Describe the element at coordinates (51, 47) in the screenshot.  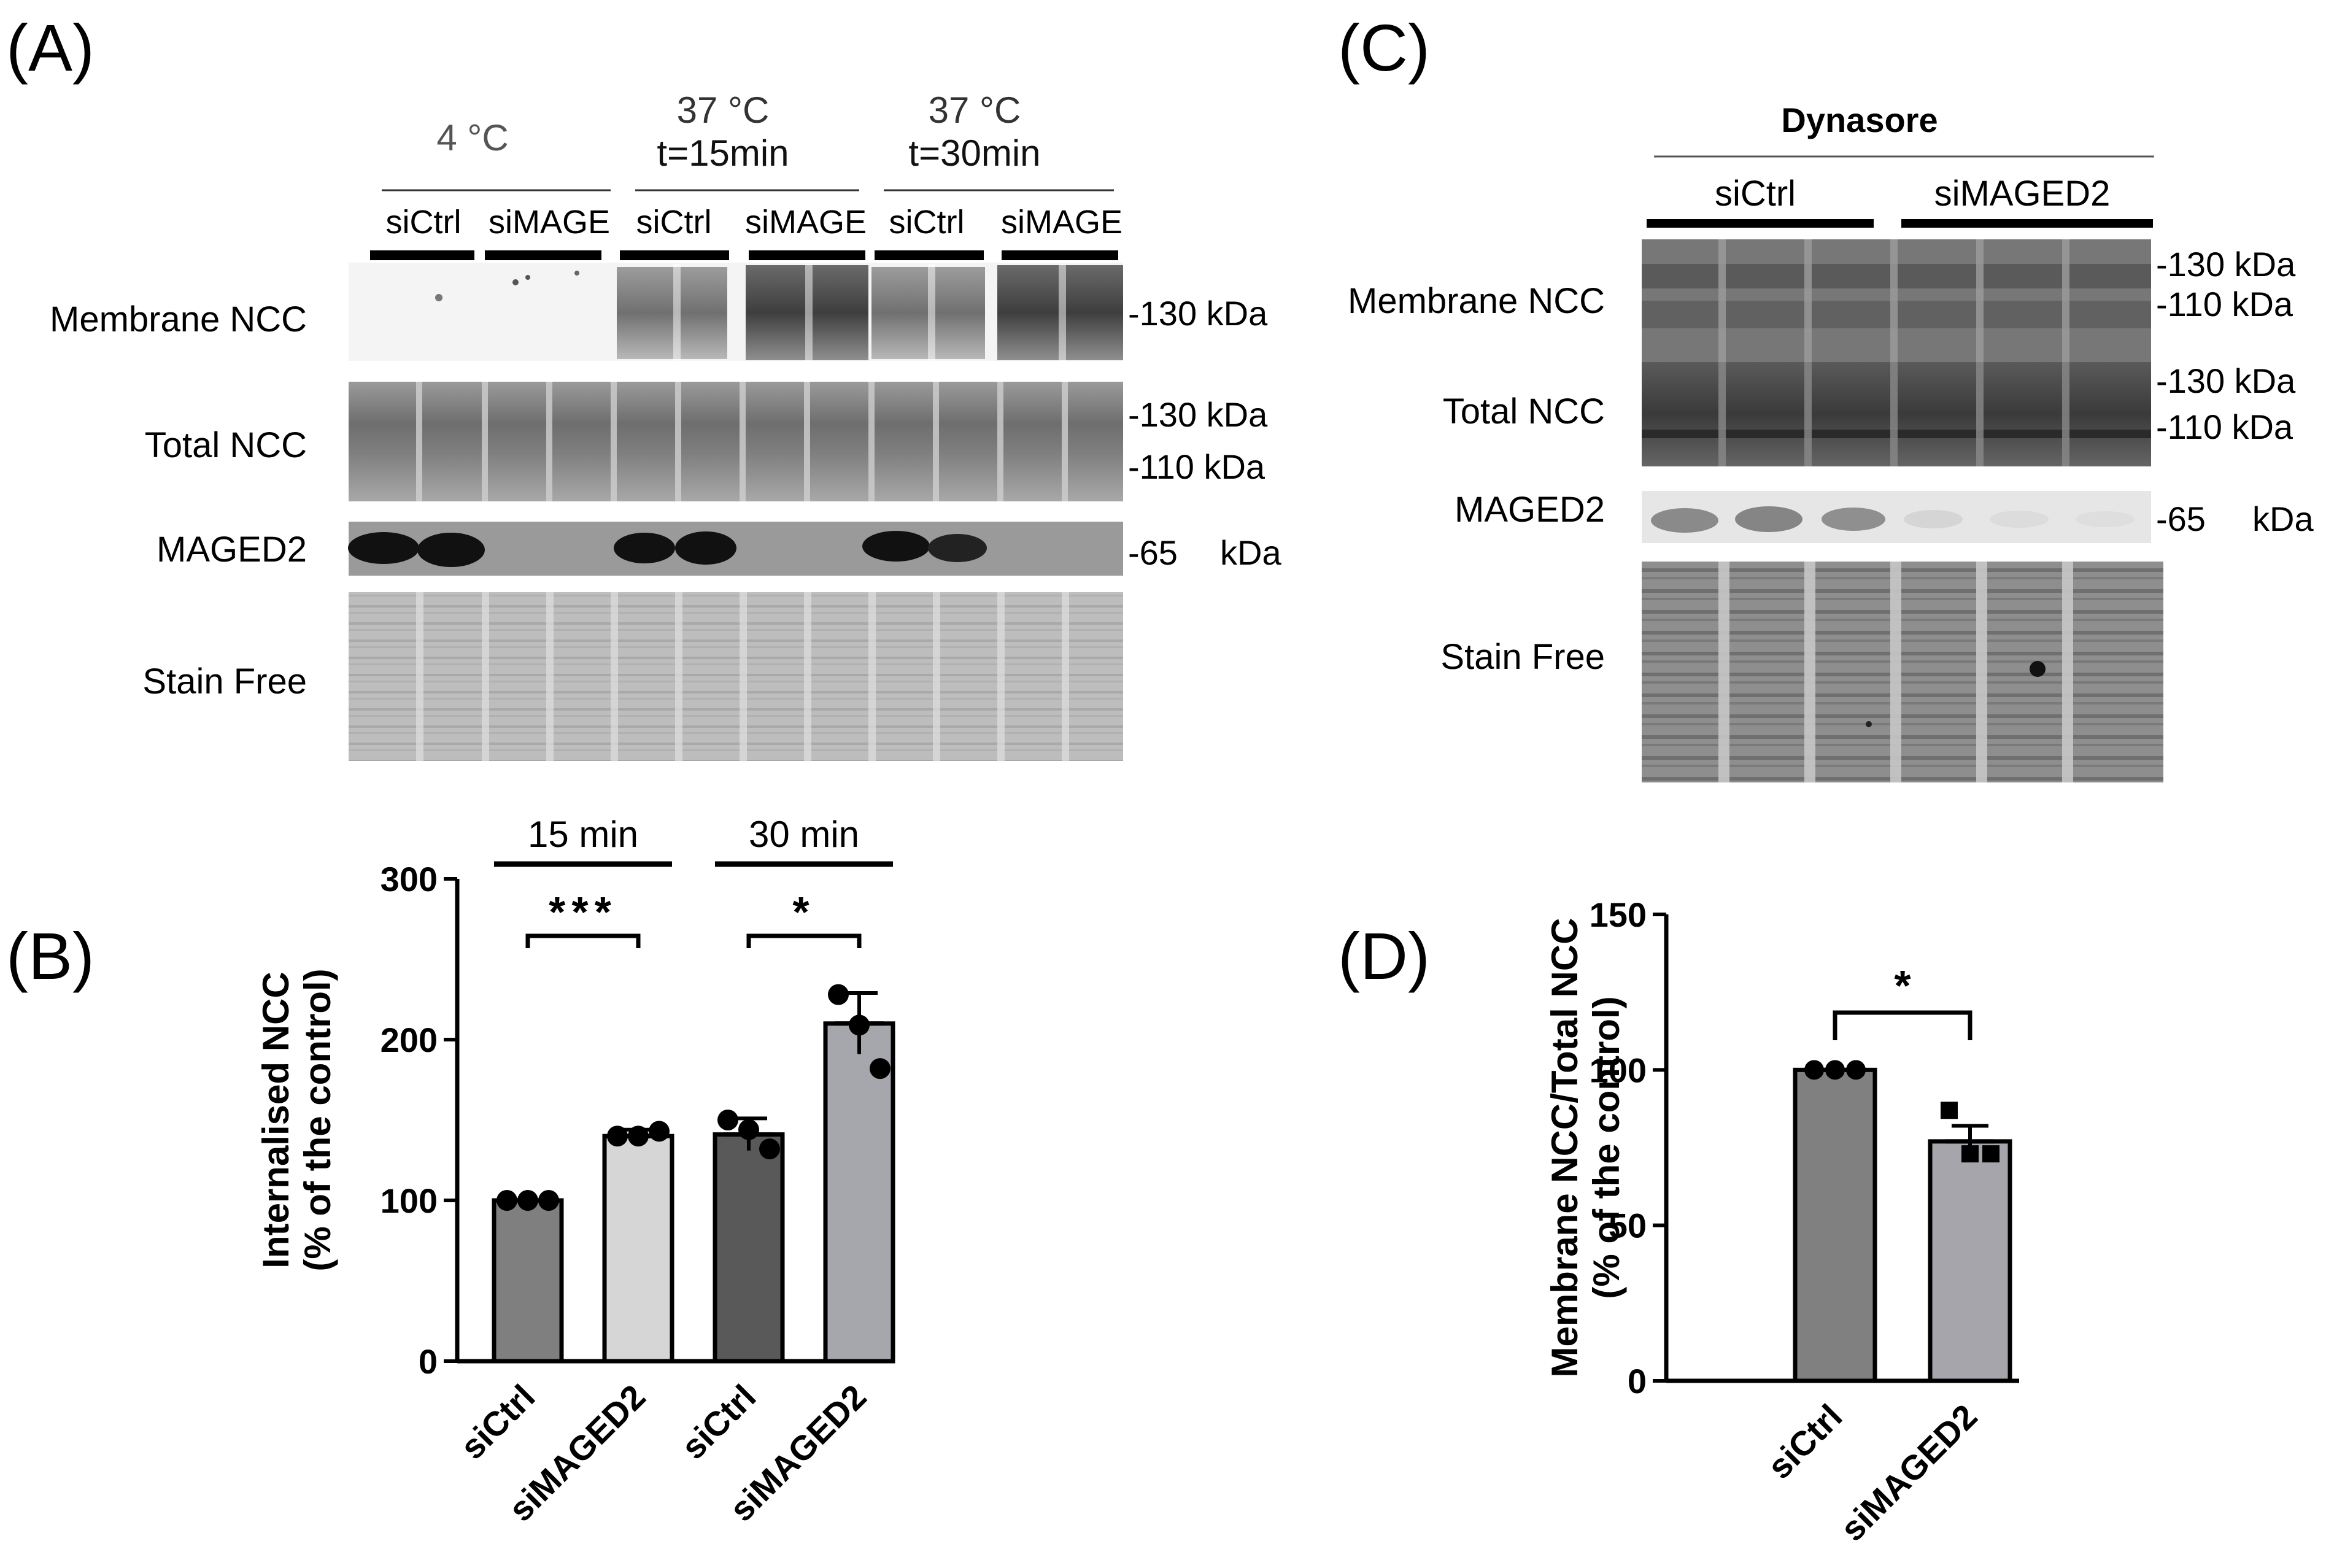
I see `panel-a-label: (A)` at that location.